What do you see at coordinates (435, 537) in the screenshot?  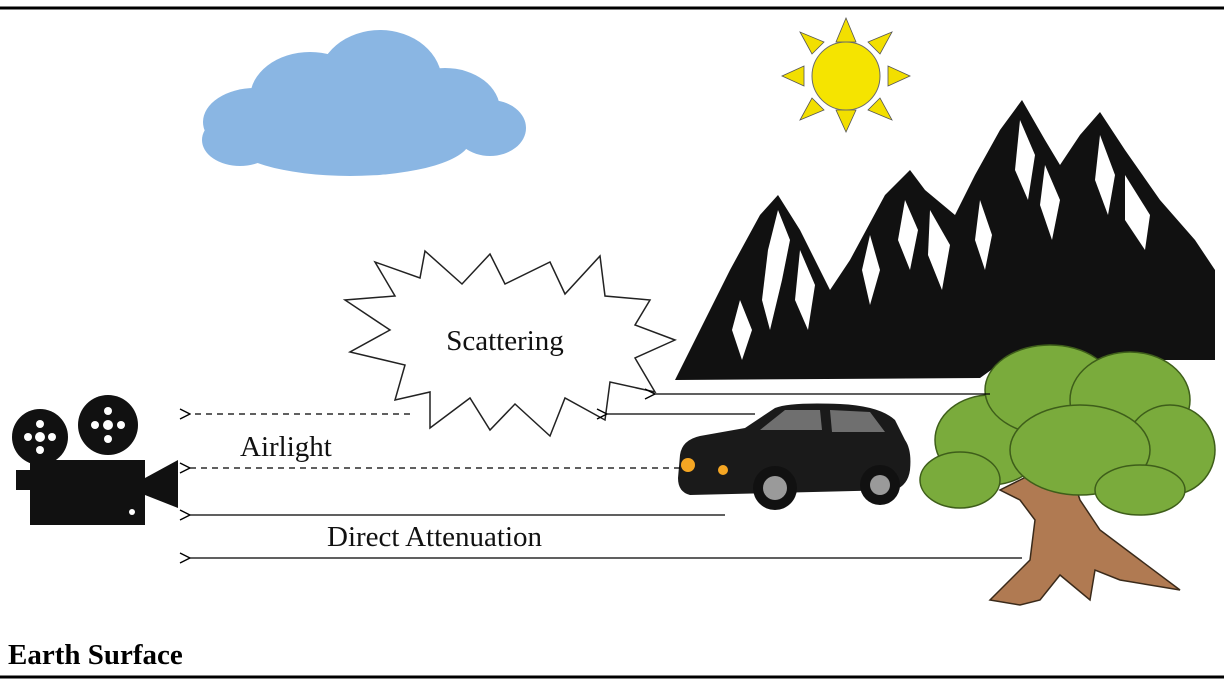 I see `direct-attenuation-label: Direct Attenuation` at bounding box center [435, 537].